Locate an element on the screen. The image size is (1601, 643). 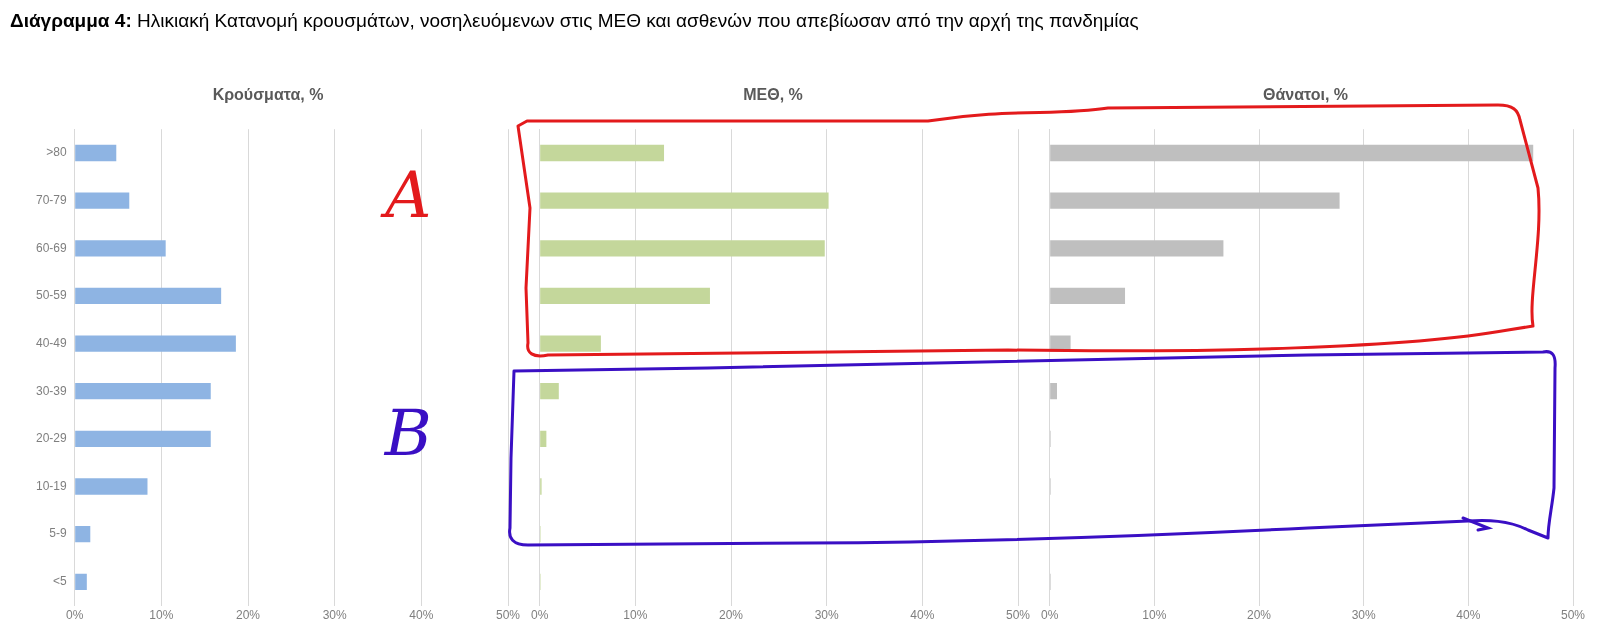
y-tick-label: 5-9 is located at coordinates (58, 533).